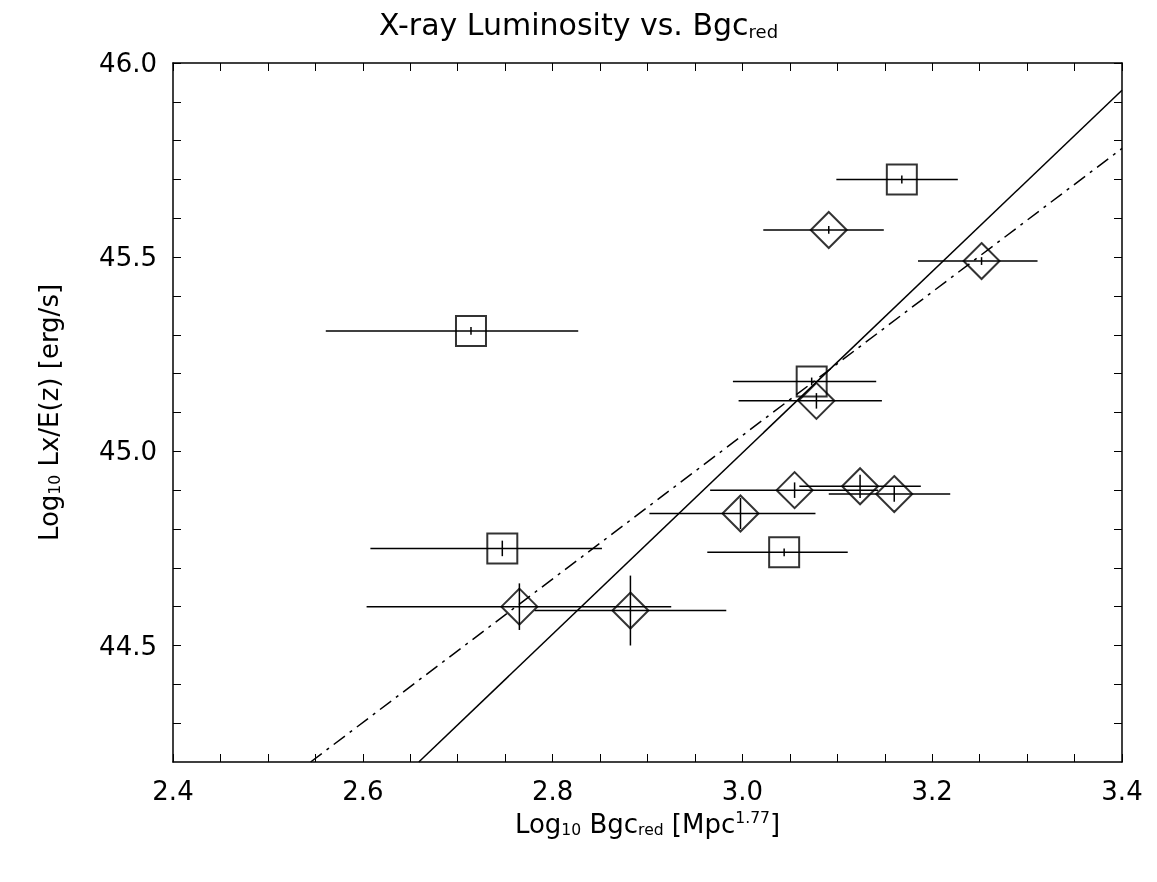 The image size is (1157, 882). Describe the element at coordinates (128, 63) in the screenshot. I see `y-tick-label: 46.0` at that location.